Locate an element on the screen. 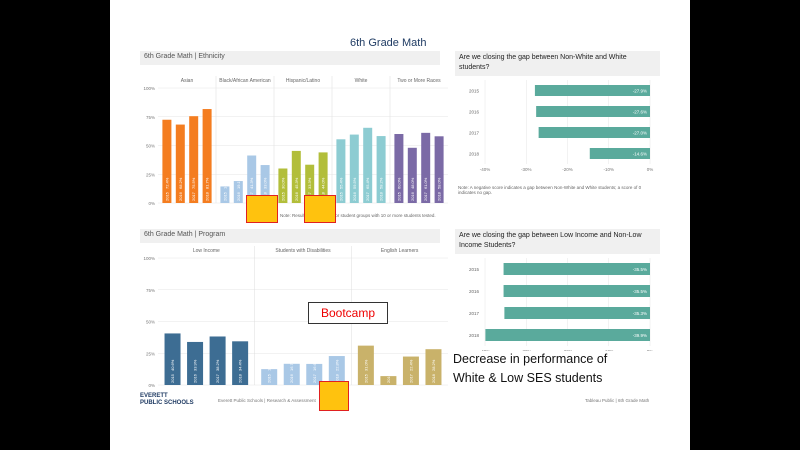 This screenshot has height=450, width=800. group-label: White is located at coordinates (361, 81).